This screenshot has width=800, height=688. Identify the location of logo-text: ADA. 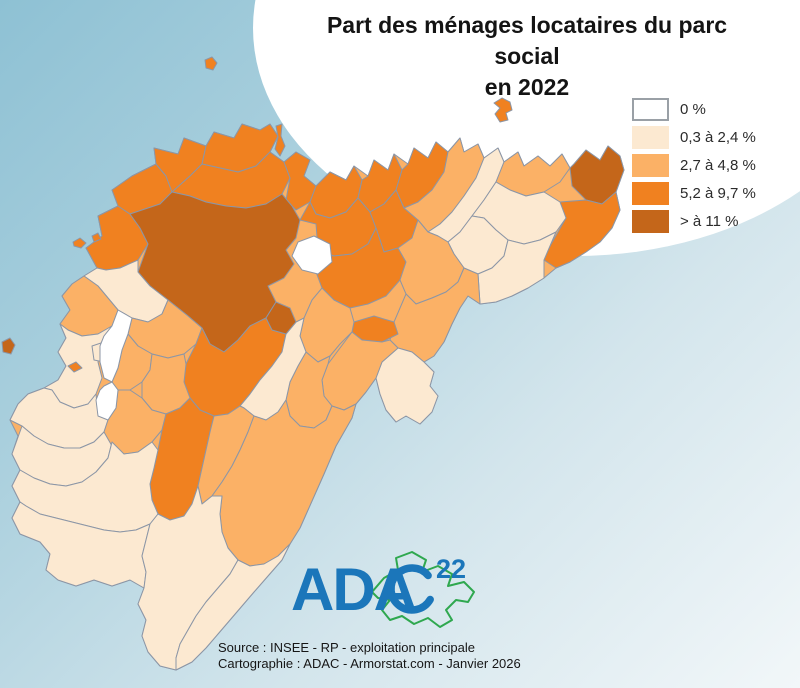
(353, 589).